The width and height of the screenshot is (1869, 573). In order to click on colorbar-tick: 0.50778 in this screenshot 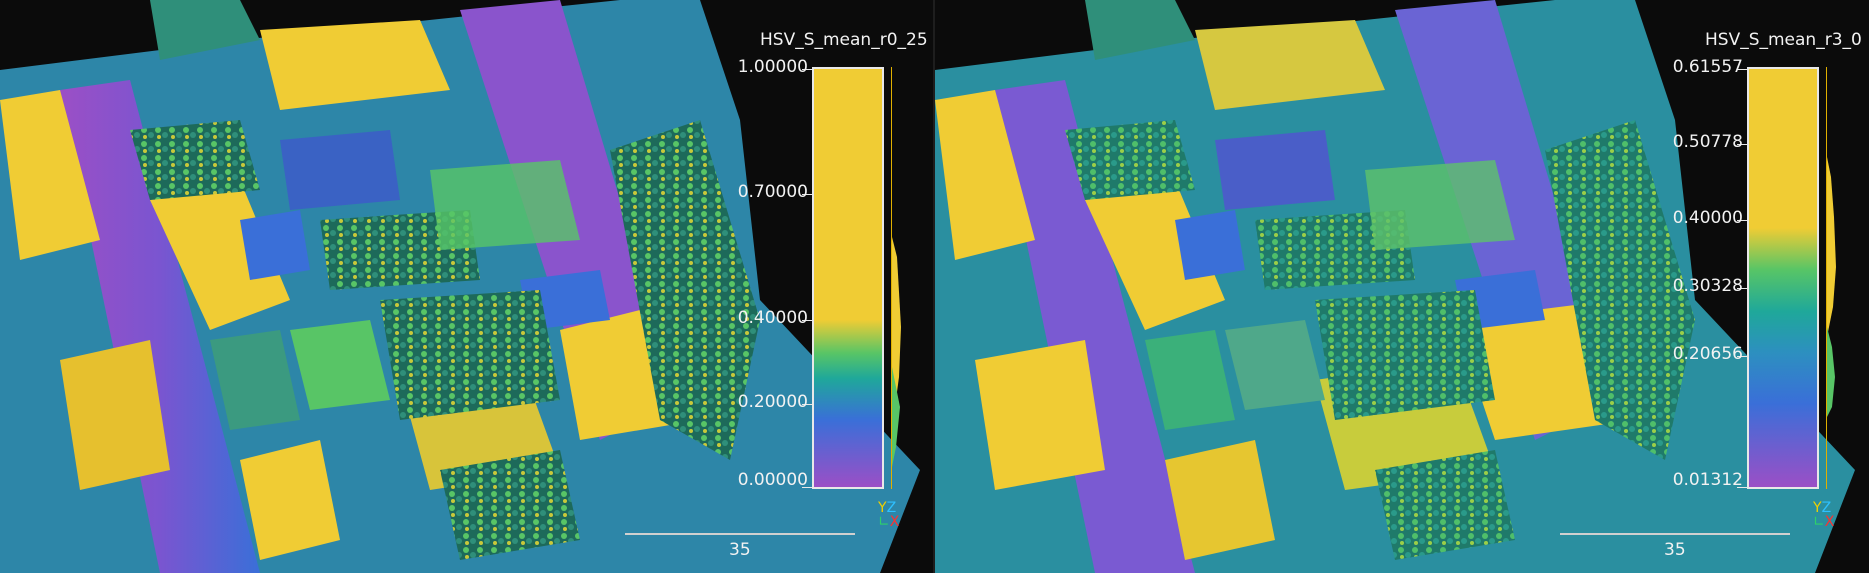, I will do `click(1707, 142)`.